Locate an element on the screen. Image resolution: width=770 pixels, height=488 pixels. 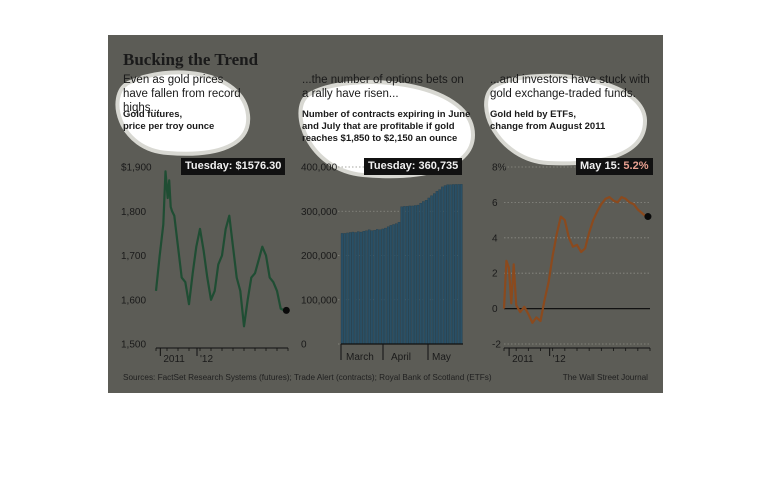
panel-2-xtick-label: March is located at coordinates (360, 357).